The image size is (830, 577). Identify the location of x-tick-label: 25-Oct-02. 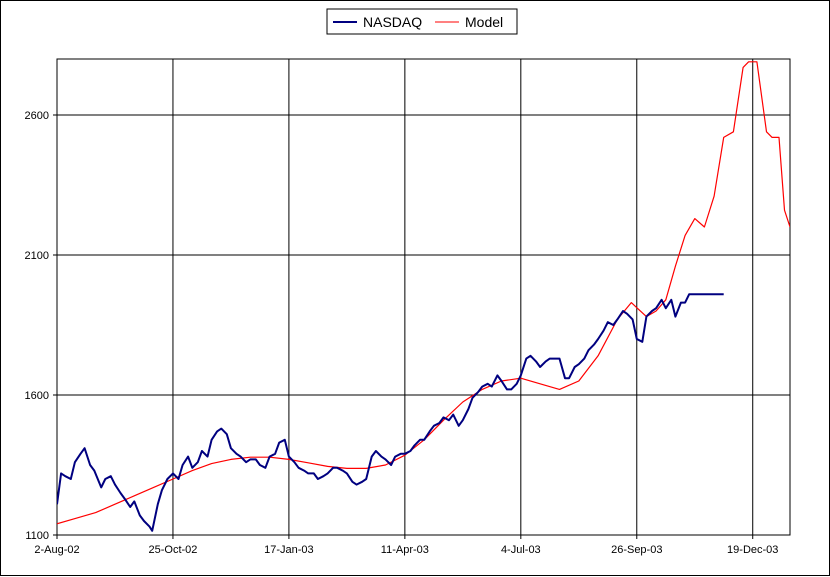
(172, 550).